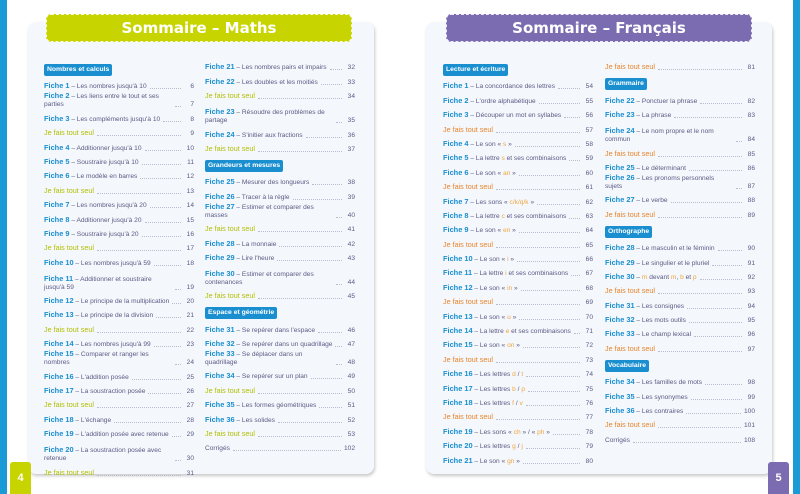  What do you see at coordinates (119, 188) in the screenshot?
I see `review-entry: Je fais tout seul 13` at bounding box center [119, 188].